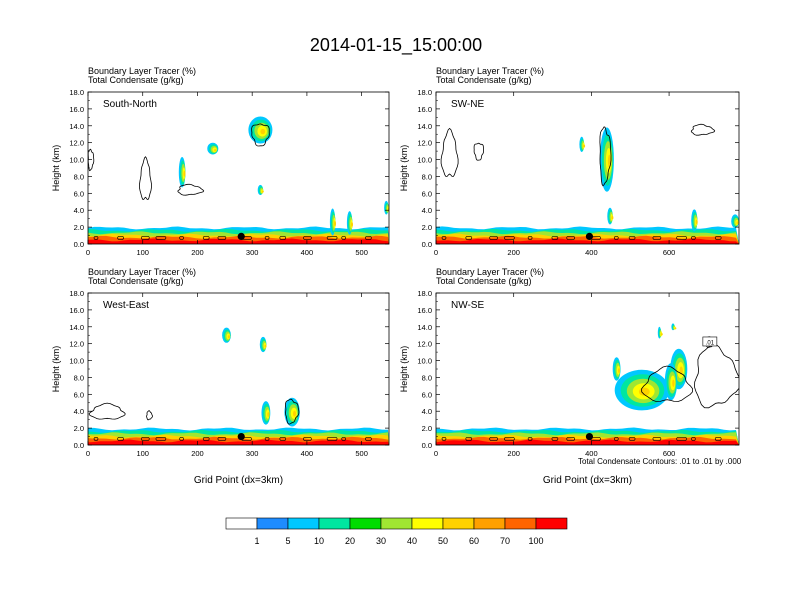 This screenshot has height=612, width=792. I want to click on x-axis-label: Grid Point (dx=3km), so click(238, 480).